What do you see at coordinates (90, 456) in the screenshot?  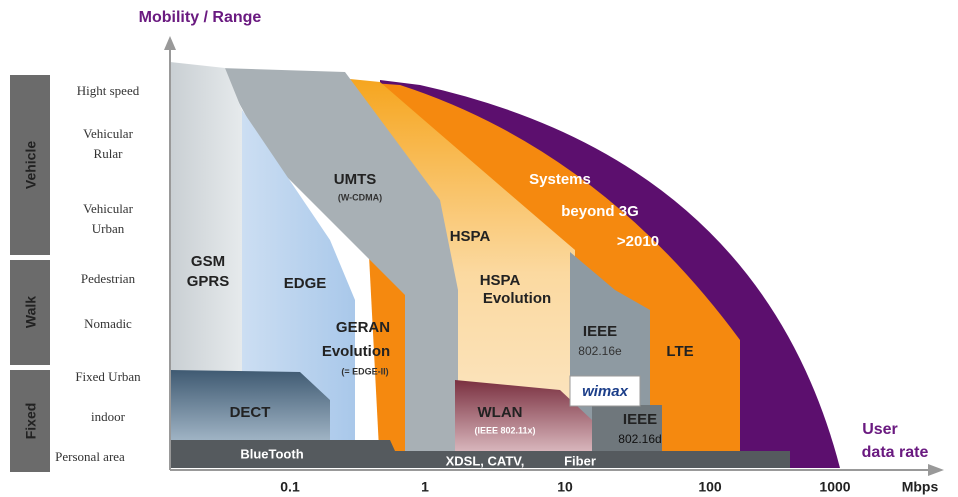 I see `level: Personal area` at bounding box center [90, 456].